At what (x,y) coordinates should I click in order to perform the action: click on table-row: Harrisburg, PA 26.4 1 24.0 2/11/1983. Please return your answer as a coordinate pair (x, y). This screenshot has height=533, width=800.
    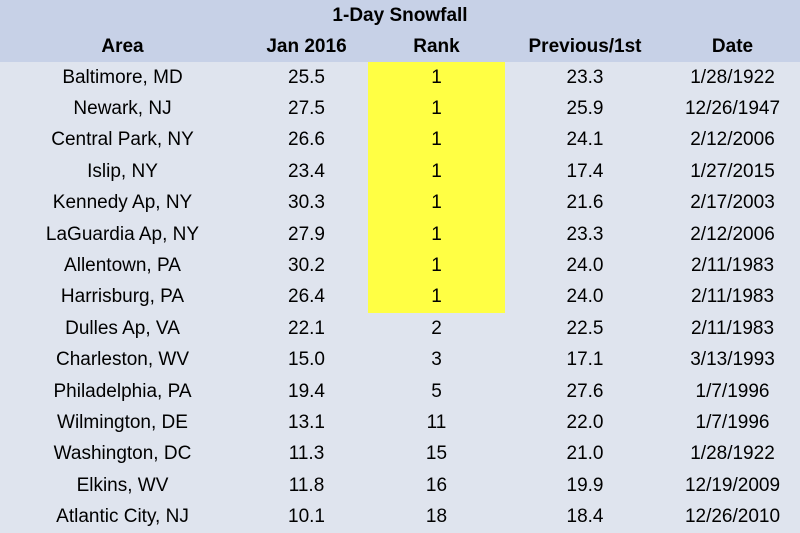
    Looking at the image, I should click on (400, 297).